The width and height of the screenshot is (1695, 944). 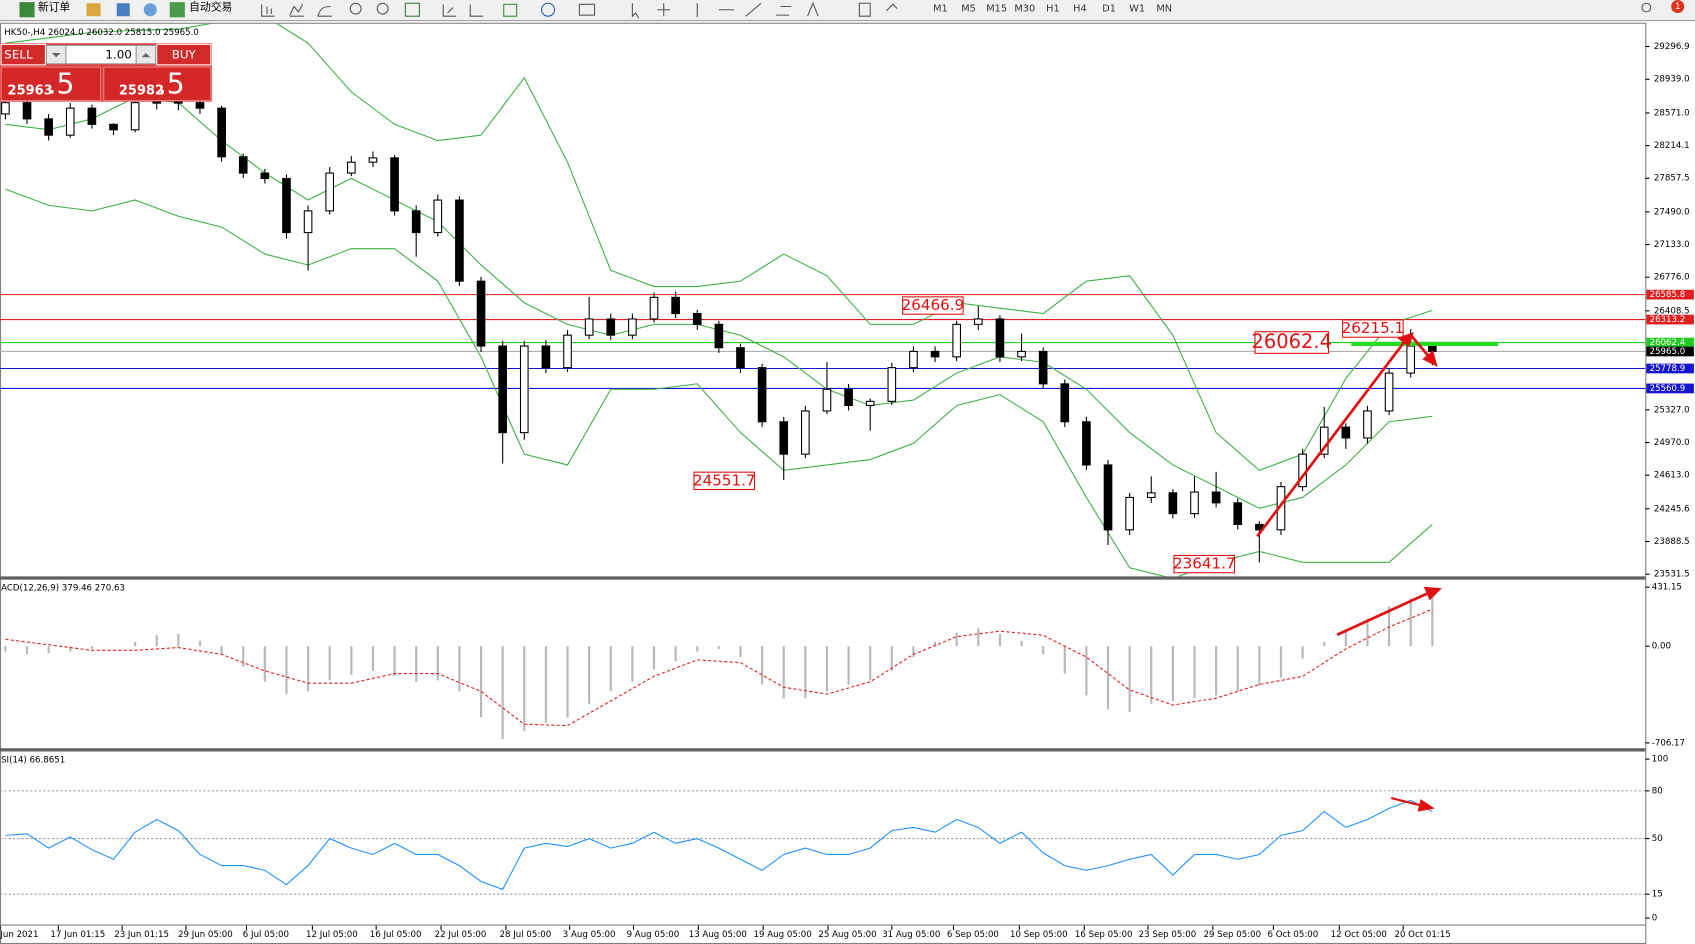 What do you see at coordinates (1233, 935) in the screenshot?
I see `date-label: 29 Sep 05:00` at bounding box center [1233, 935].